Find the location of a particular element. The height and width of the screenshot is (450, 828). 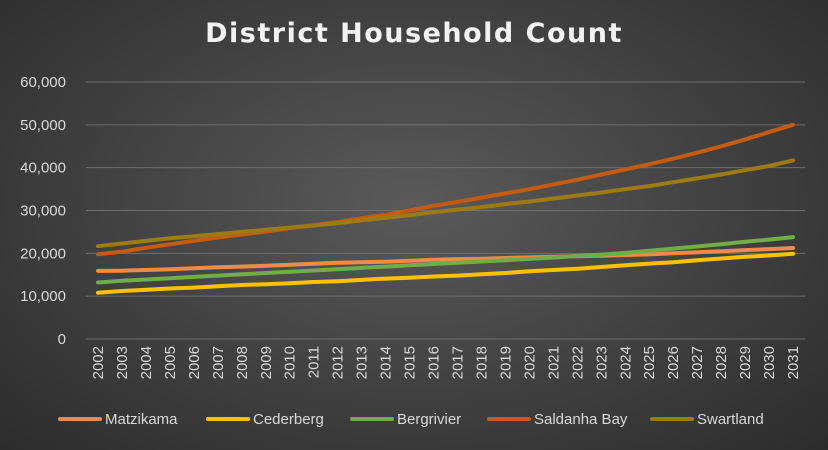

x-tick-label: 2027 is located at coordinates (697, 362).